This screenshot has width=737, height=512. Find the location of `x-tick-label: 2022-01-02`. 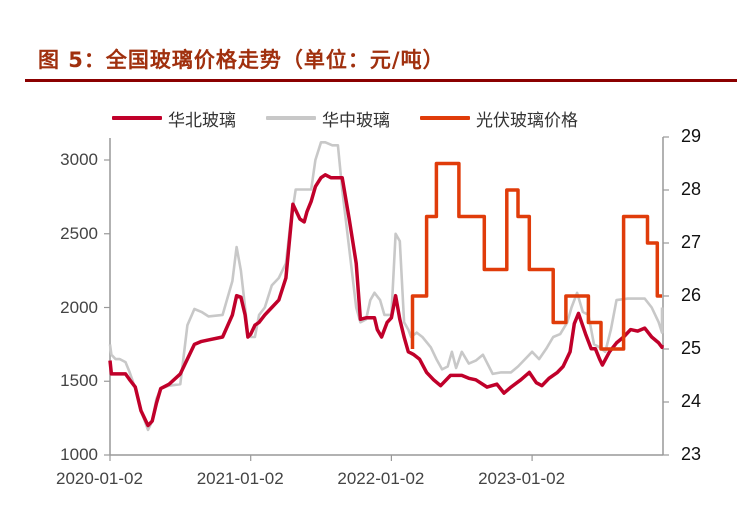

x-tick-label: 2022-01-02 is located at coordinates (381, 478).